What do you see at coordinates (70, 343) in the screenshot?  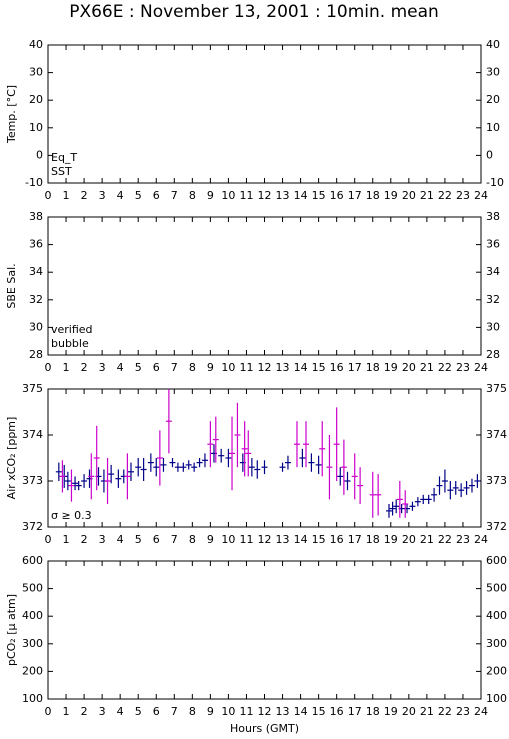 I see `legend-entry: bubble` at bounding box center [70, 343].